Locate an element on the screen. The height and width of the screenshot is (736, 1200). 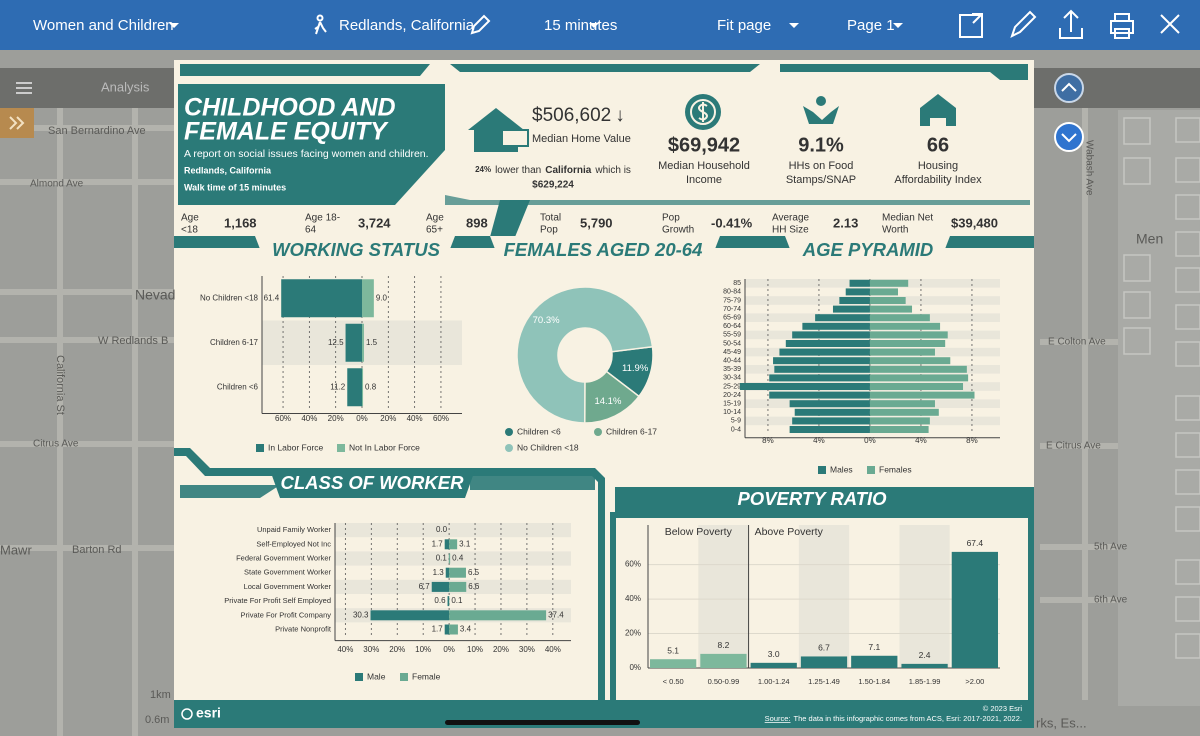
category-label: Private For Profit Self Employed is located at coordinates (277, 600).